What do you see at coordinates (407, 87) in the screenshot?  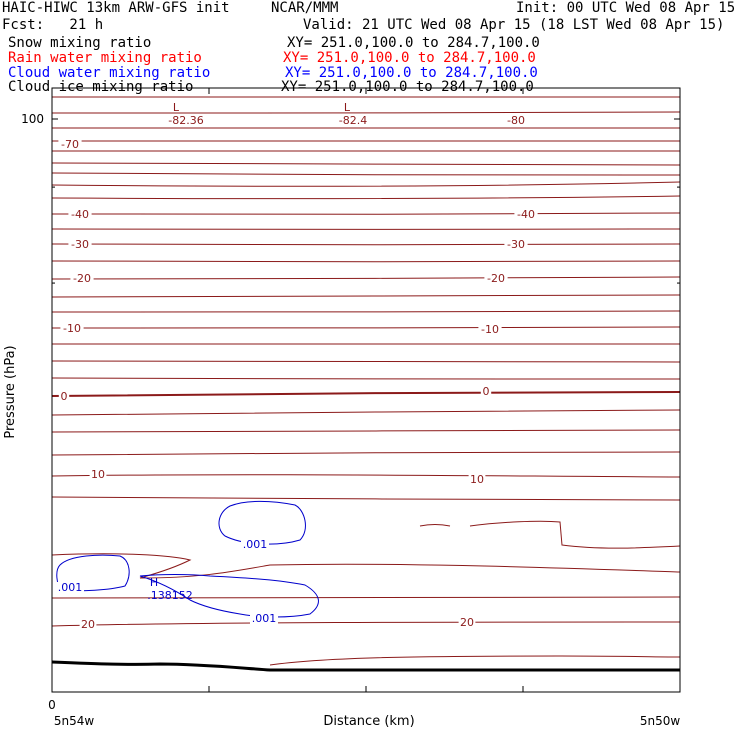 I see `cloud-ice-field-xy: XY= 251.0,100.0 to 284.7,100.0` at bounding box center [407, 87].